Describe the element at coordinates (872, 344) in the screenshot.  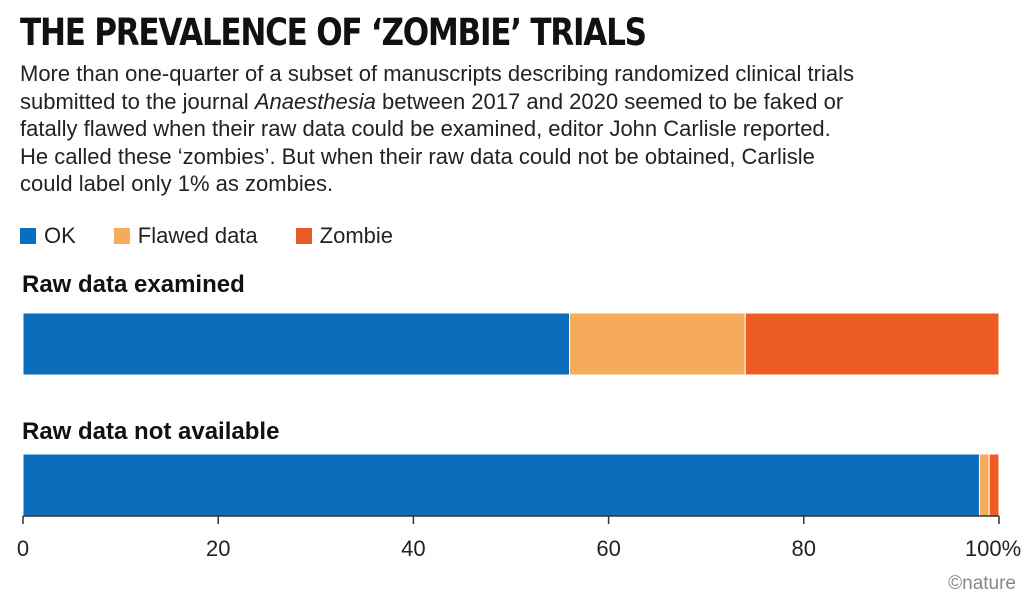
I see `bar-raw-data-examined-zombie` at that location.